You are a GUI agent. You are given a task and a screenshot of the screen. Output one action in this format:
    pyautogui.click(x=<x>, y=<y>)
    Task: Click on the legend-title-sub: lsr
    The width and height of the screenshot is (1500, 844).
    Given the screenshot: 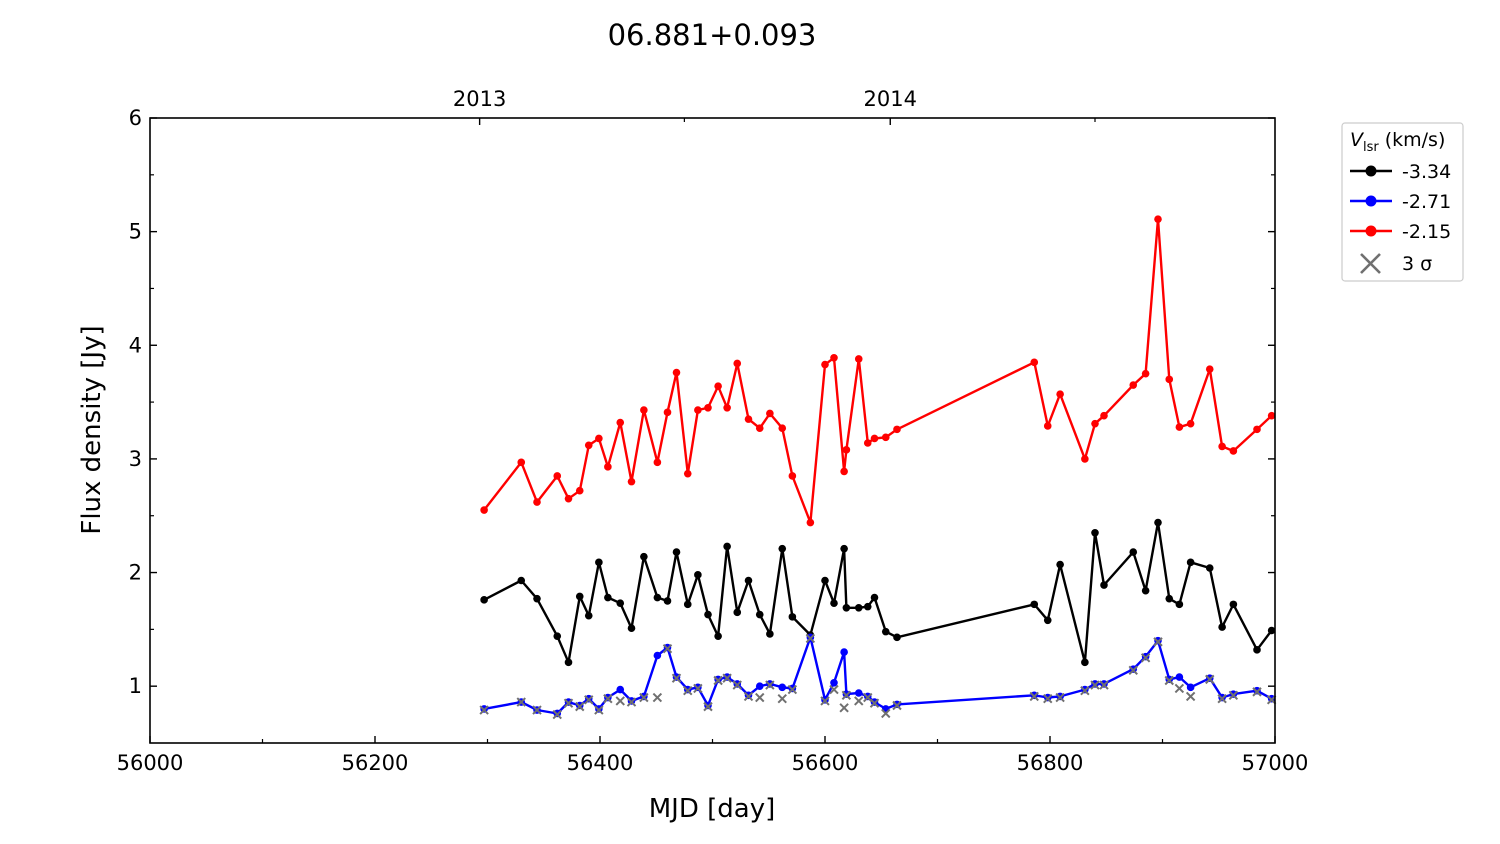 What is the action you would take?
    pyautogui.click(x=1371, y=147)
    